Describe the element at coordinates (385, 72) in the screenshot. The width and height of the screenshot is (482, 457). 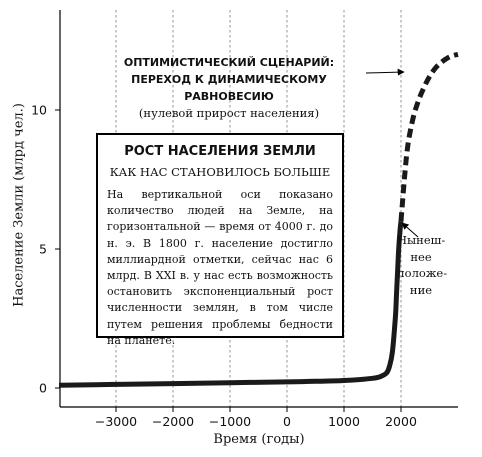
I see `scenario-arrow` at that location.